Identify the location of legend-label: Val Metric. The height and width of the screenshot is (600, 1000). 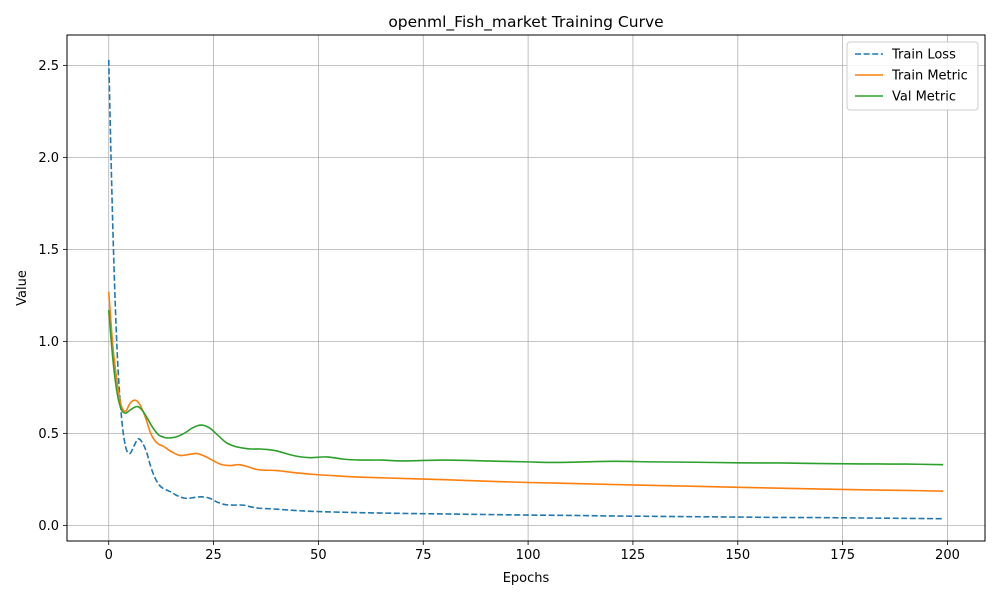
(924, 97).